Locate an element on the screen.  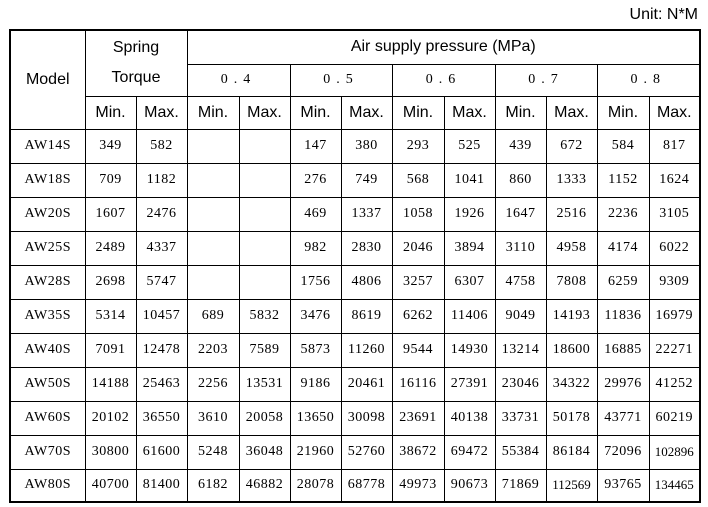
table-row: AW14S 349 582 147 380 293 525 439 672 584 817 is located at coordinates (355, 146).